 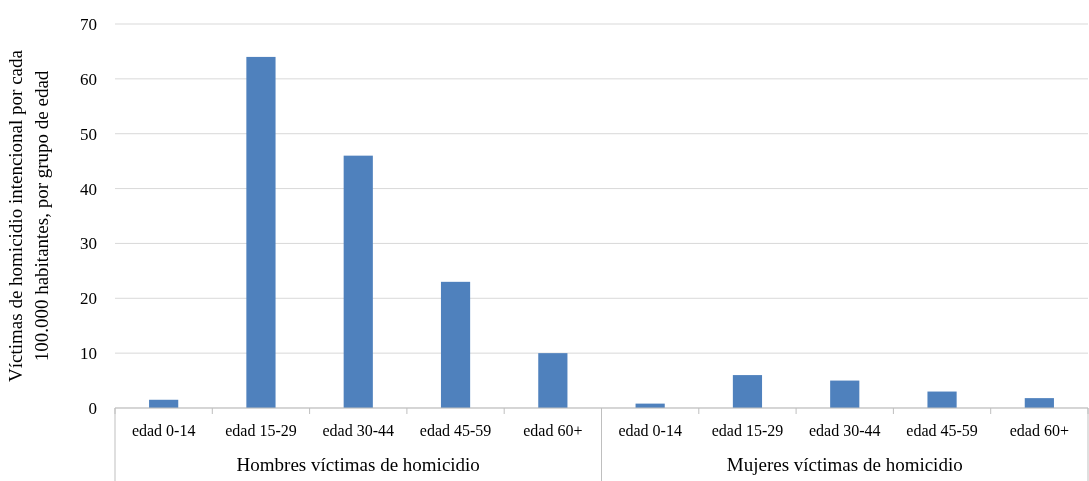 I want to click on text: Mujeres víctimas de homicidio, so click(x=844, y=464).